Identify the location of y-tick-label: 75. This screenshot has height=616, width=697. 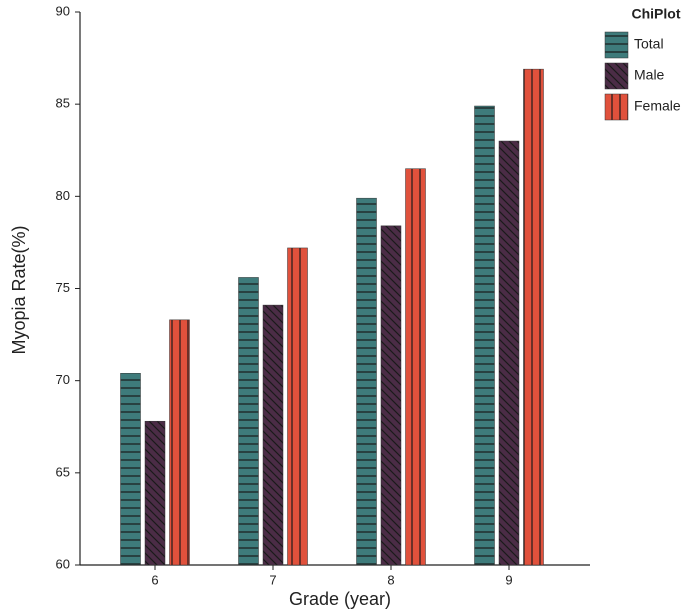
(63, 287).